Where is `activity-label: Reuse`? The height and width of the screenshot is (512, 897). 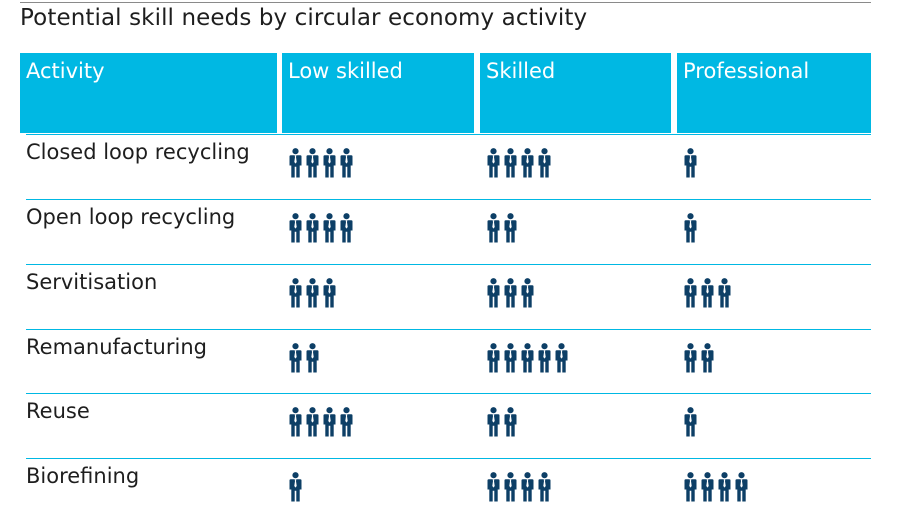 activity-label: Reuse is located at coordinates (58, 411).